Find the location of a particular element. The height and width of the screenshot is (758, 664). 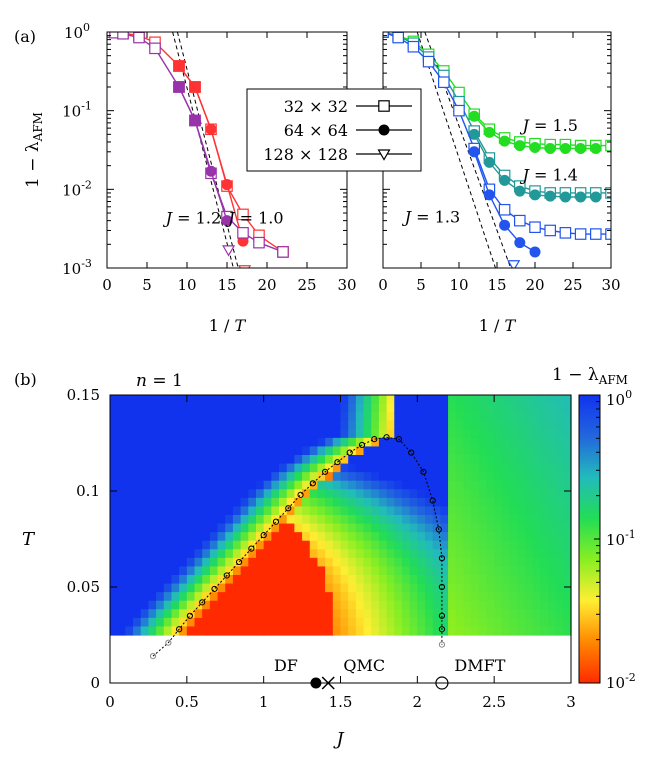

x-tick-label: 30 is located at coordinates (610, 285).